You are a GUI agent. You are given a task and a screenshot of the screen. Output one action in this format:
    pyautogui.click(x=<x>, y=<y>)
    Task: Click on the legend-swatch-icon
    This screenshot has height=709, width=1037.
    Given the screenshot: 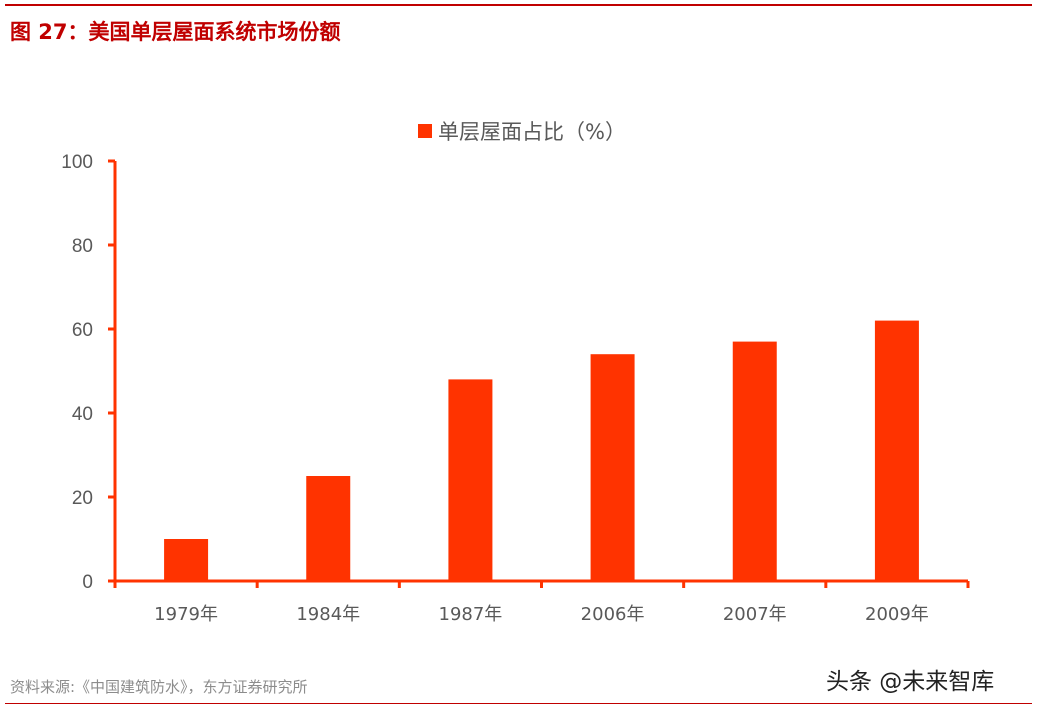 What is the action you would take?
    pyautogui.click(x=425, y=131)
    